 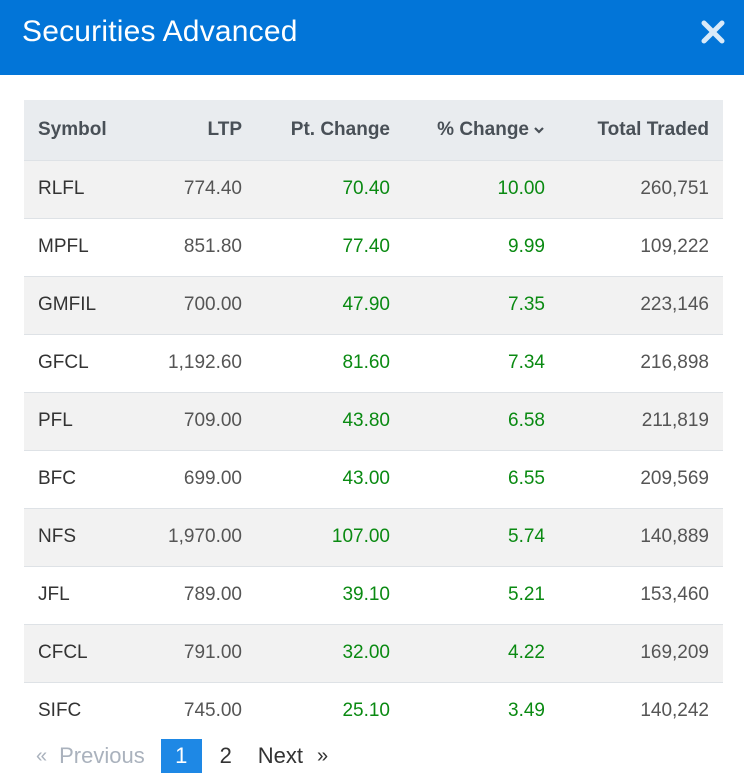 I want to click on symbol-cell: JFL, so click(x=54, y=594).